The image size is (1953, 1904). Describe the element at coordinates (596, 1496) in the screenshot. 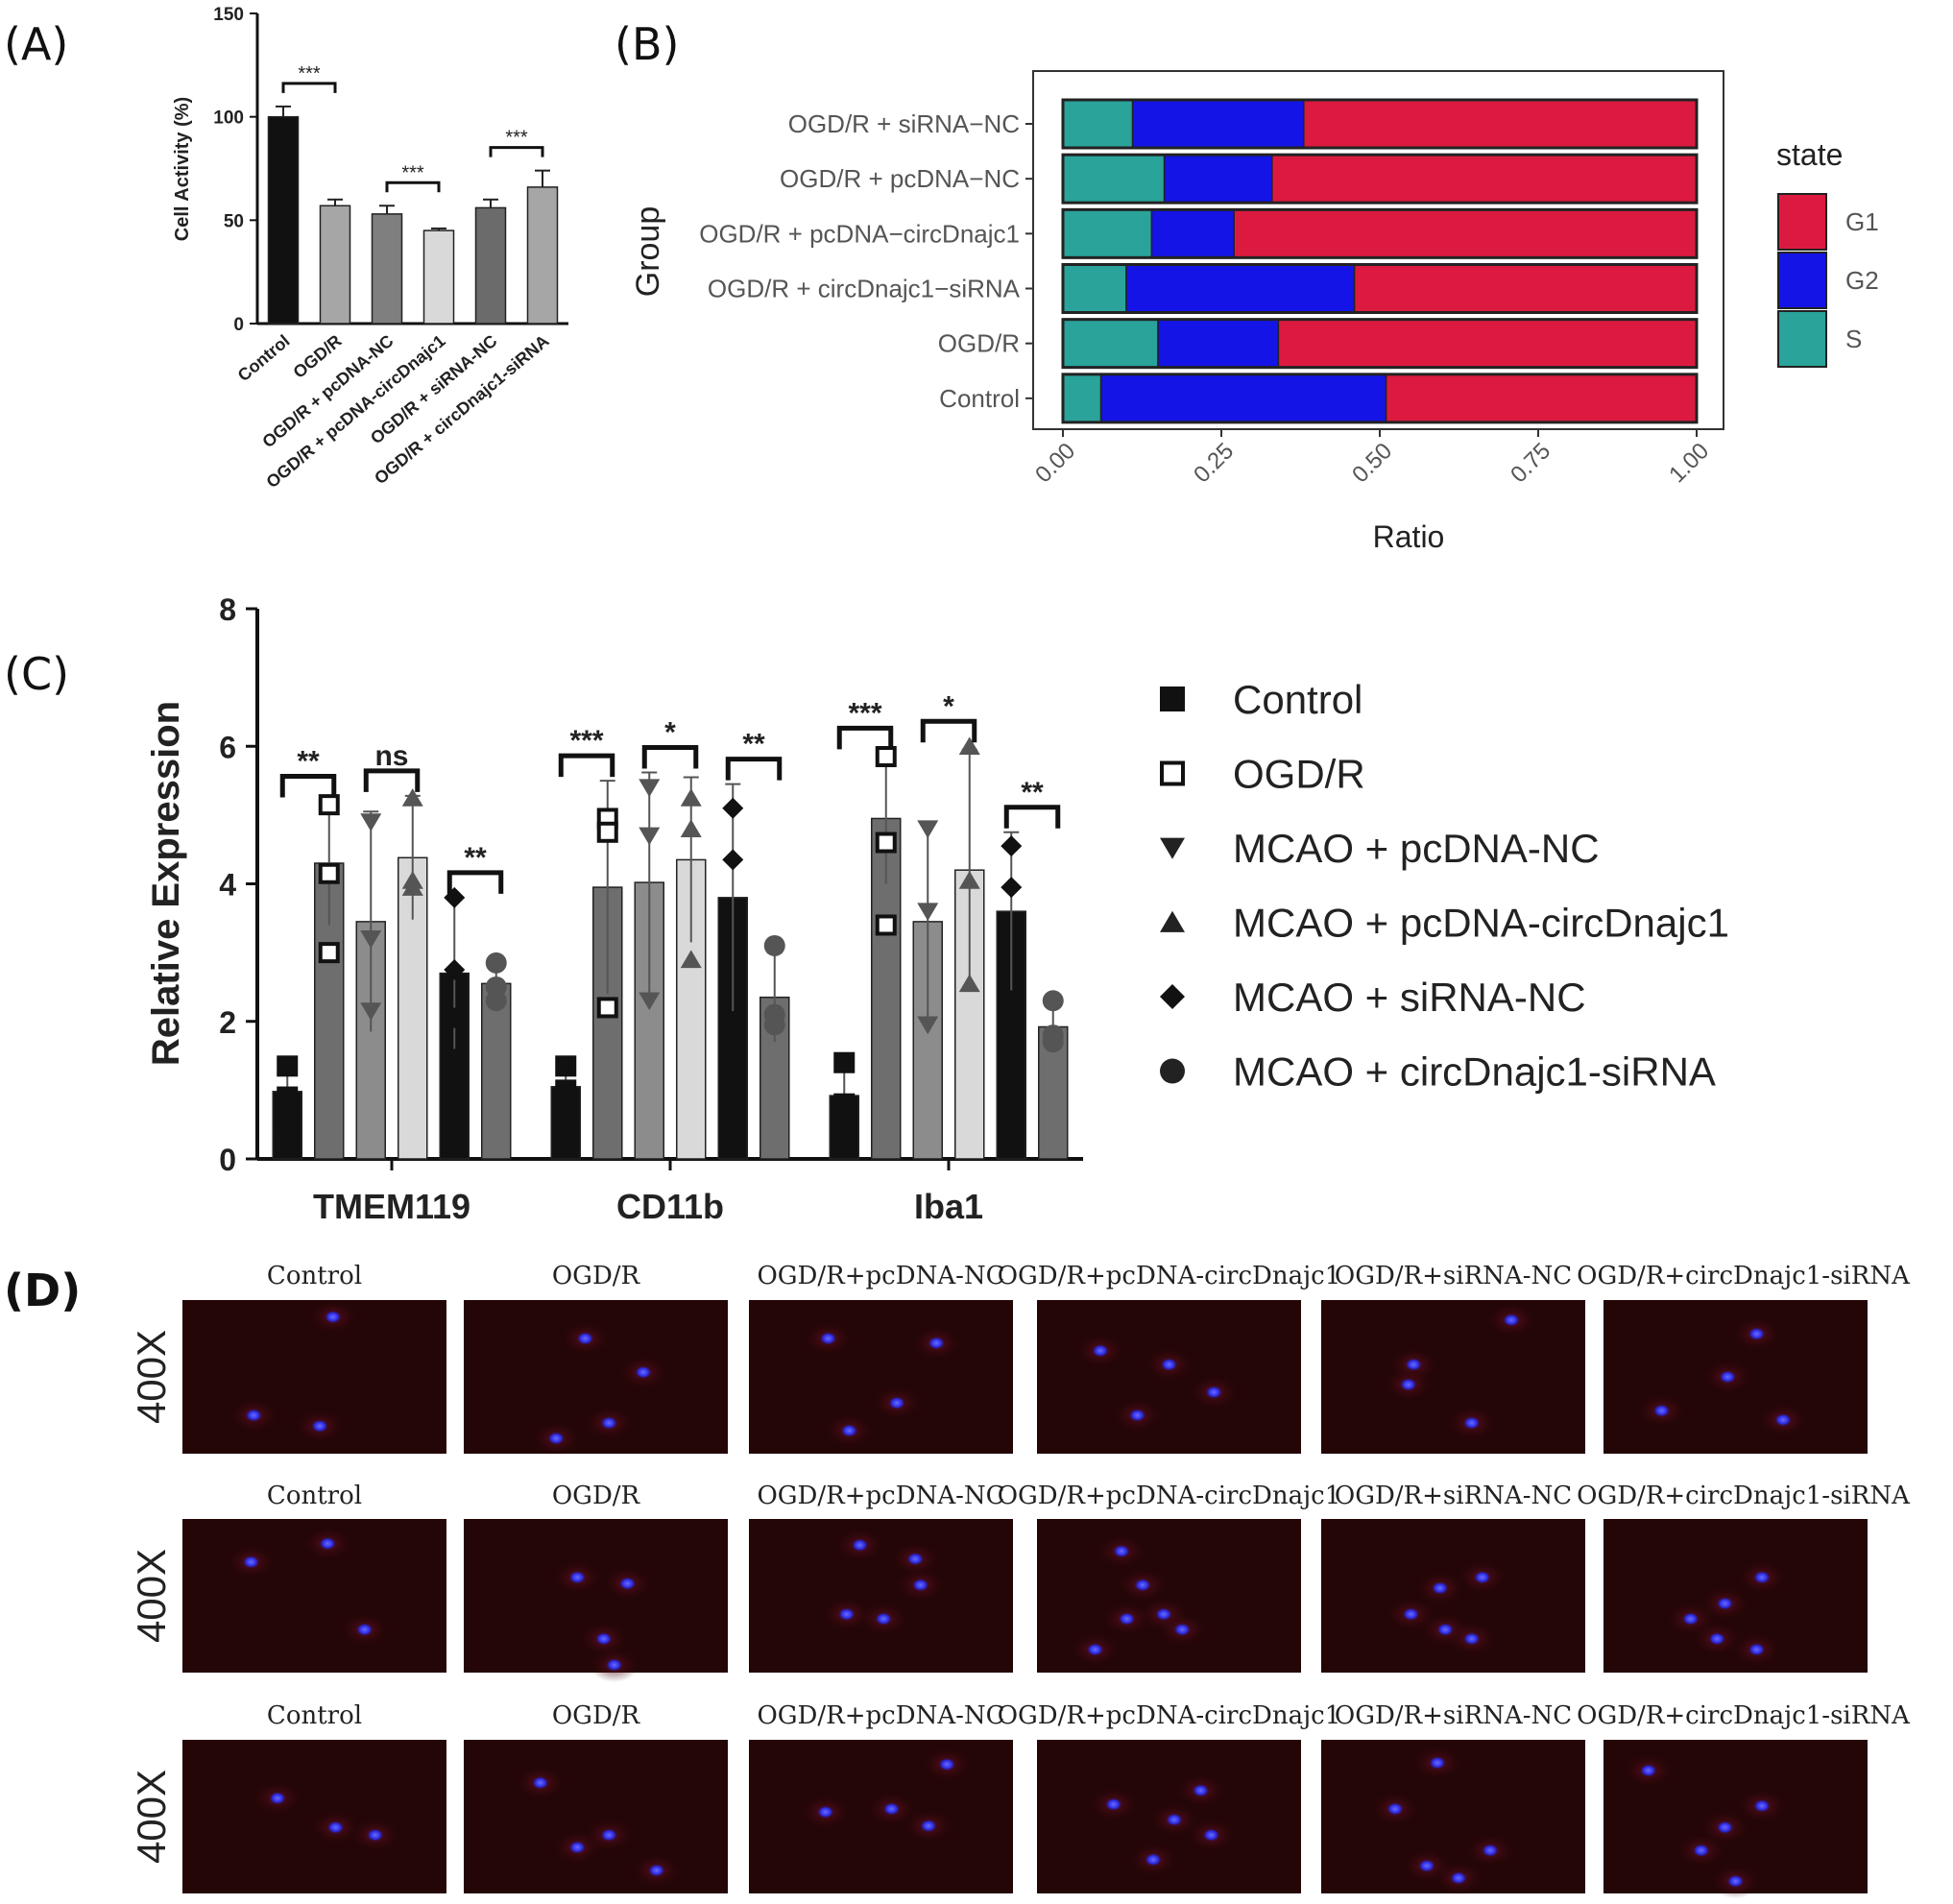

I see `image-caption: OGD/R` at that location.